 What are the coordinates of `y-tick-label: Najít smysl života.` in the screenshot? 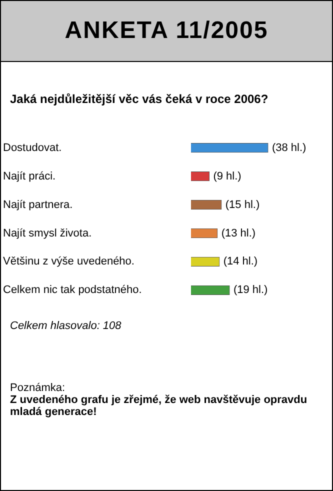 It's located at (47, 233).